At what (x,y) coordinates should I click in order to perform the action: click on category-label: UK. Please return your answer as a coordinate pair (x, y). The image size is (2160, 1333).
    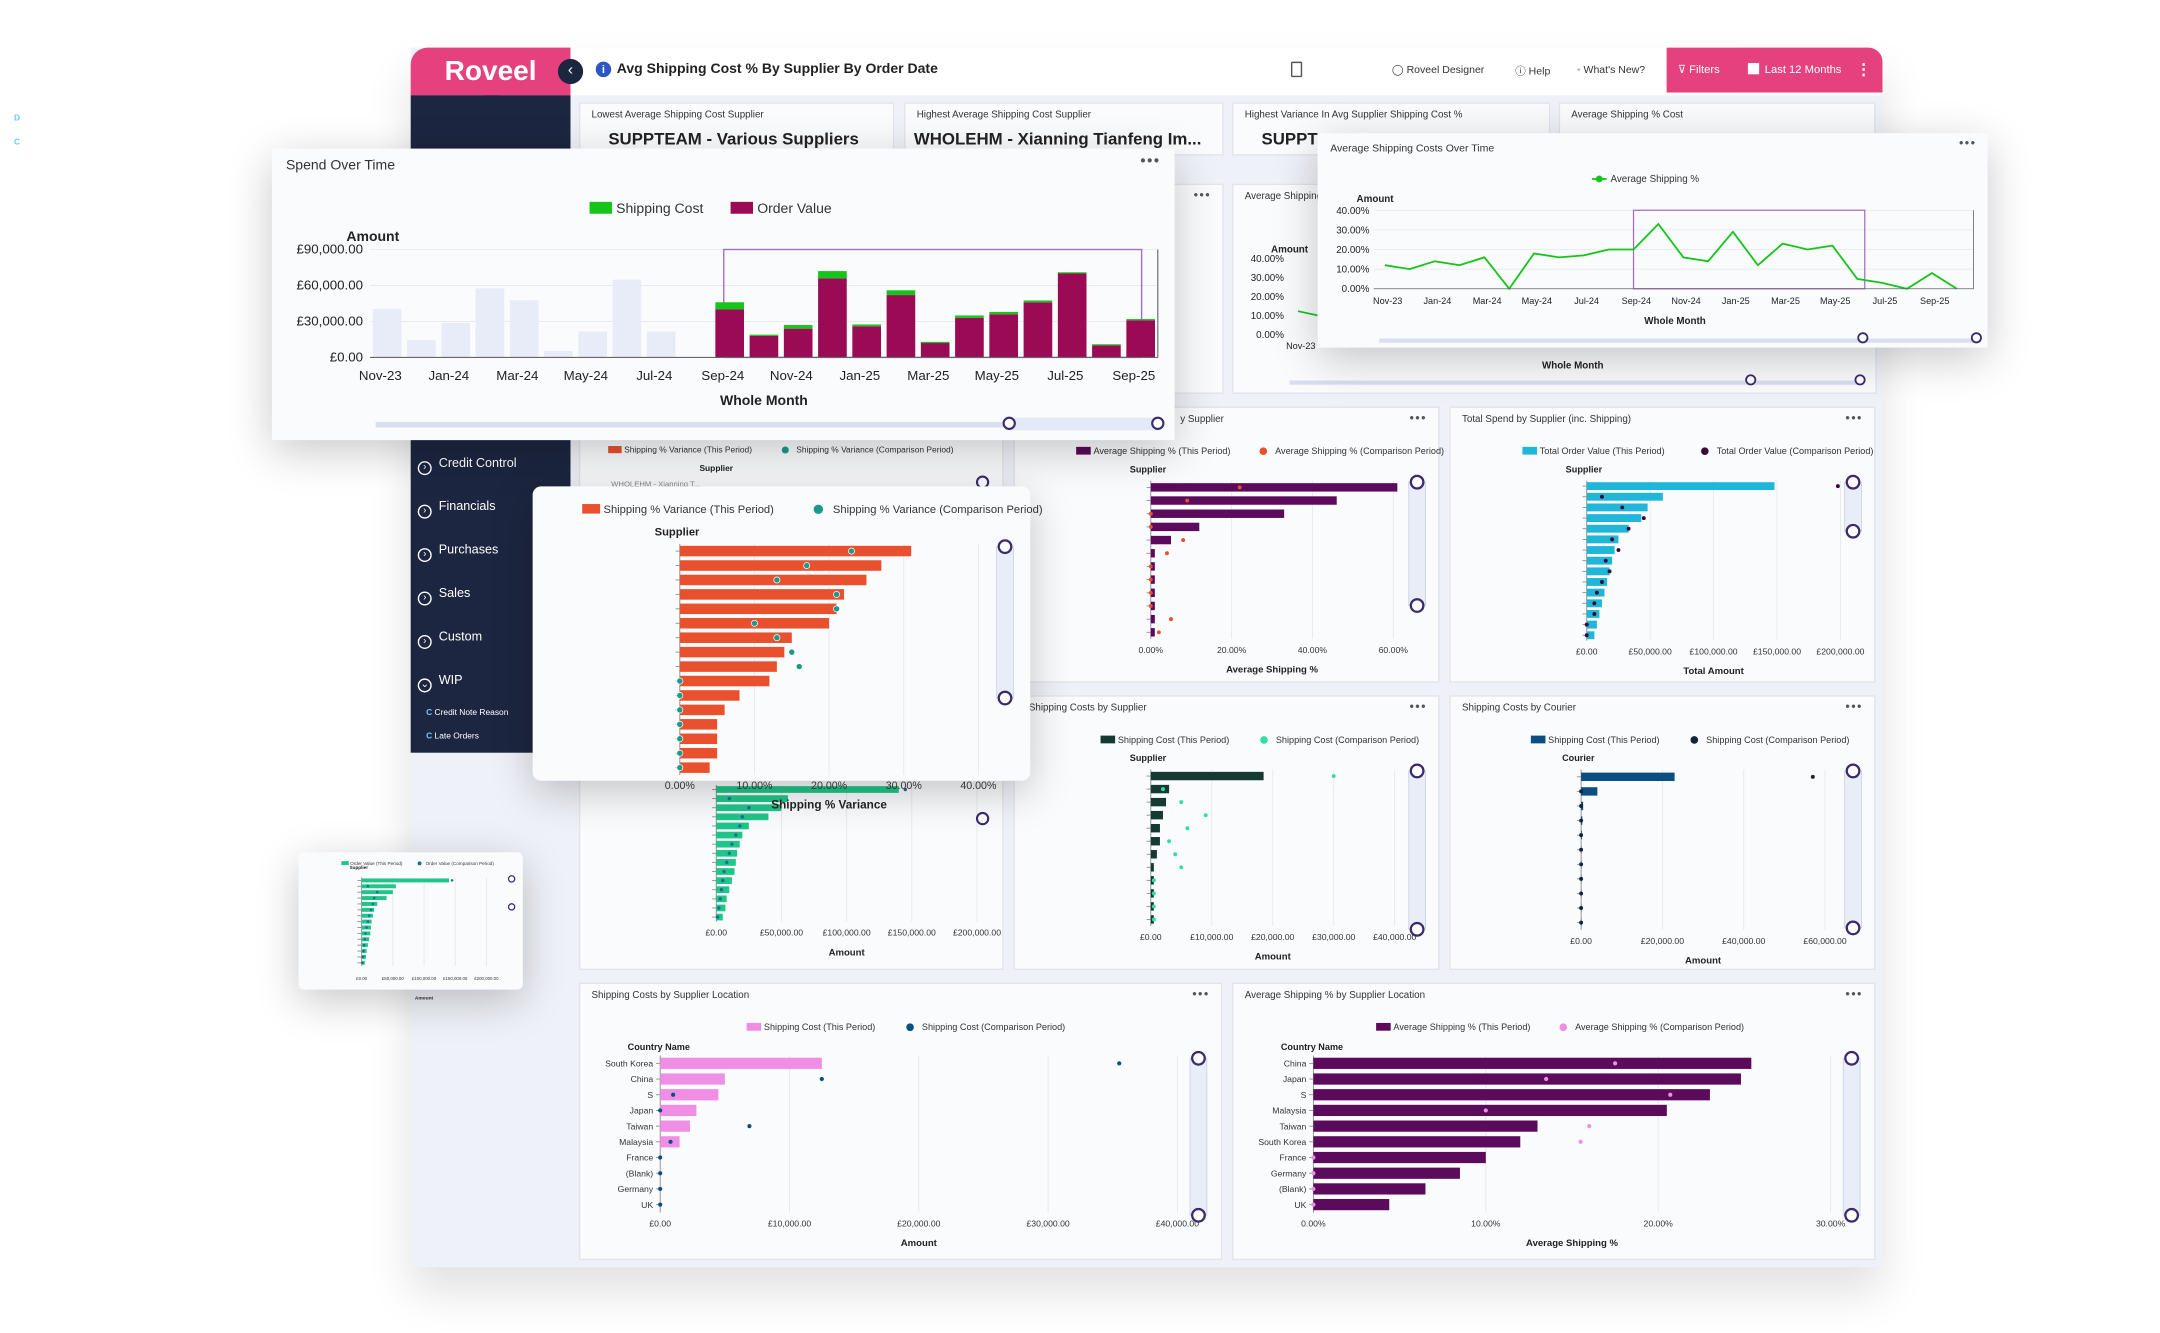
    Looking at the image, I should click on (647, 1205).